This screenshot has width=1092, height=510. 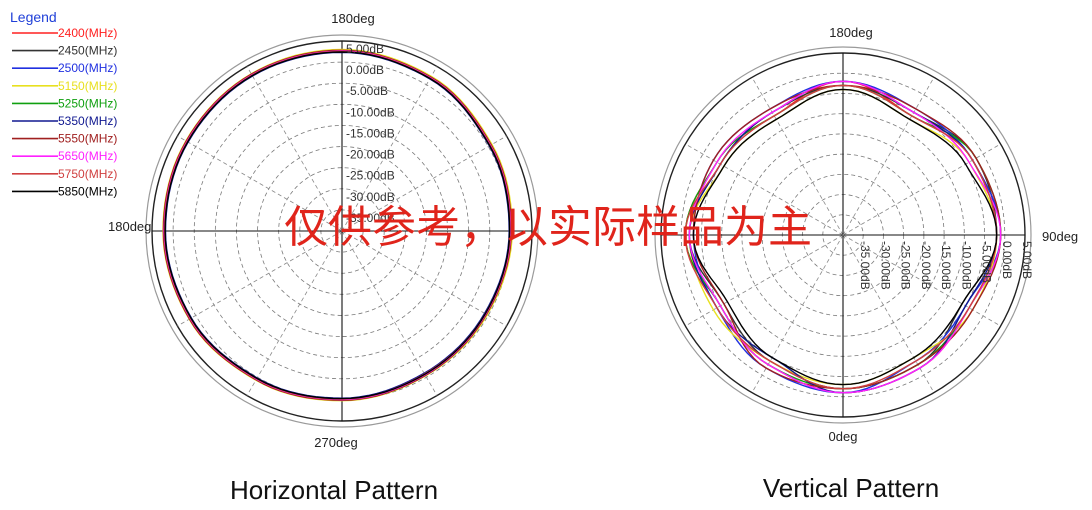 I want to click on horizontal-angle-left-label: 180deg, so click(x=129, y=226).